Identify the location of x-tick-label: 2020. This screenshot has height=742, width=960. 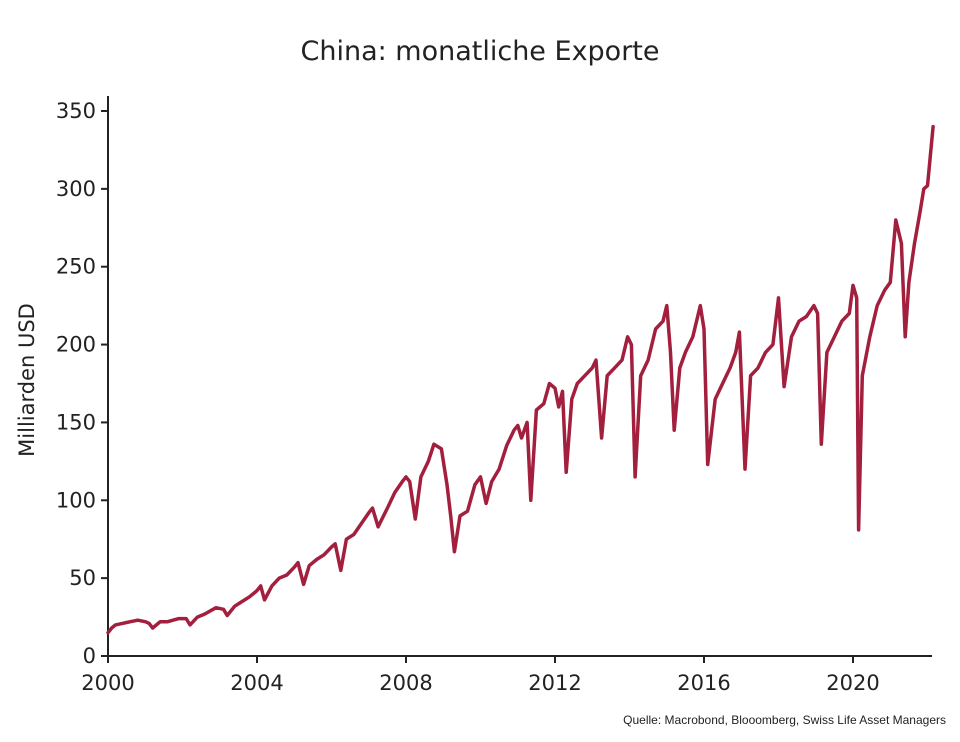
(852, 683).